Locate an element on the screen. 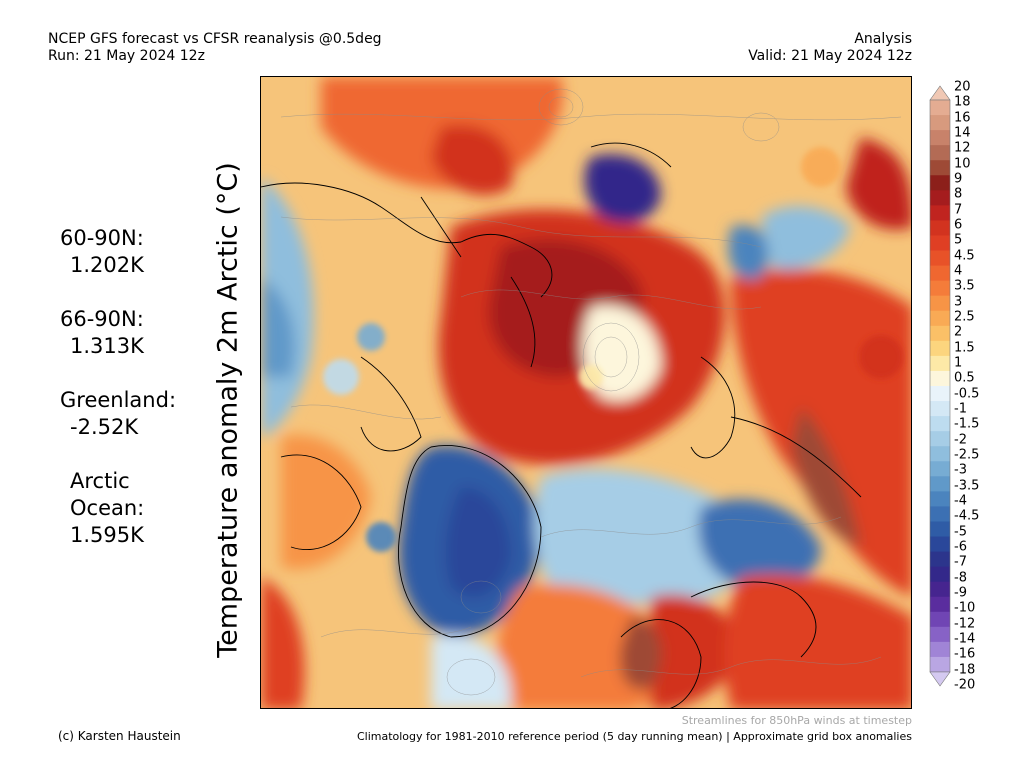 This screenshot has height=768, width=1024. valid-time: Valid: 21 May 2024 12z is located at coordinates (830, 56).